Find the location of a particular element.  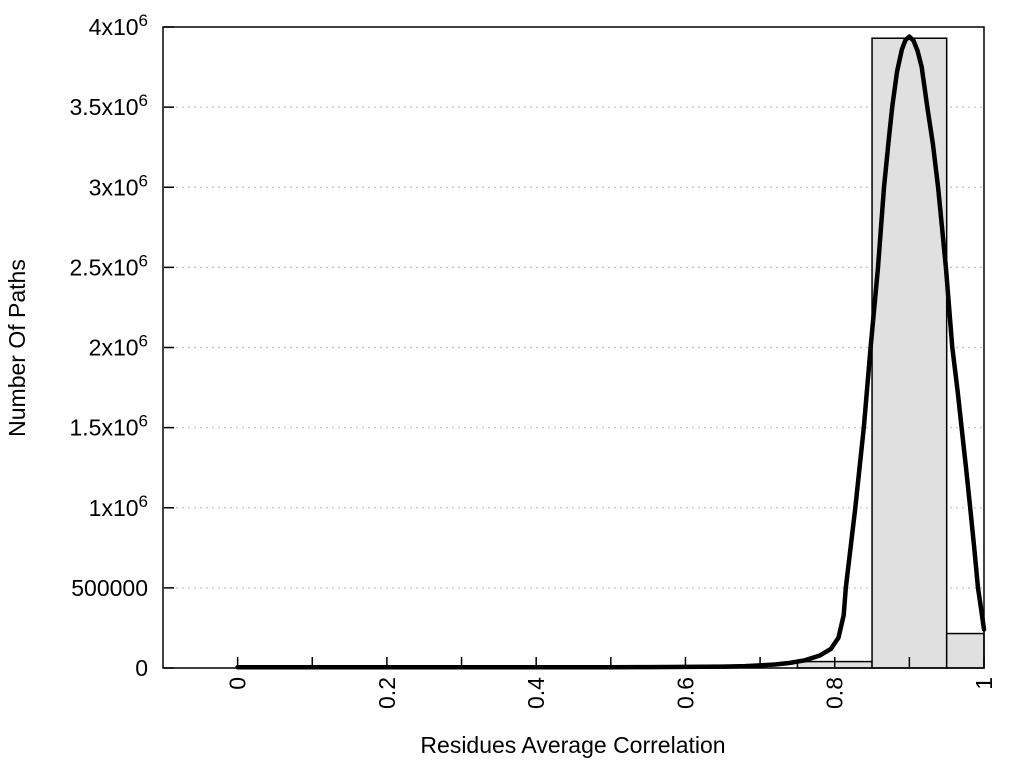

x-tick-label: 0.2 is located at coordinates (387, 693).